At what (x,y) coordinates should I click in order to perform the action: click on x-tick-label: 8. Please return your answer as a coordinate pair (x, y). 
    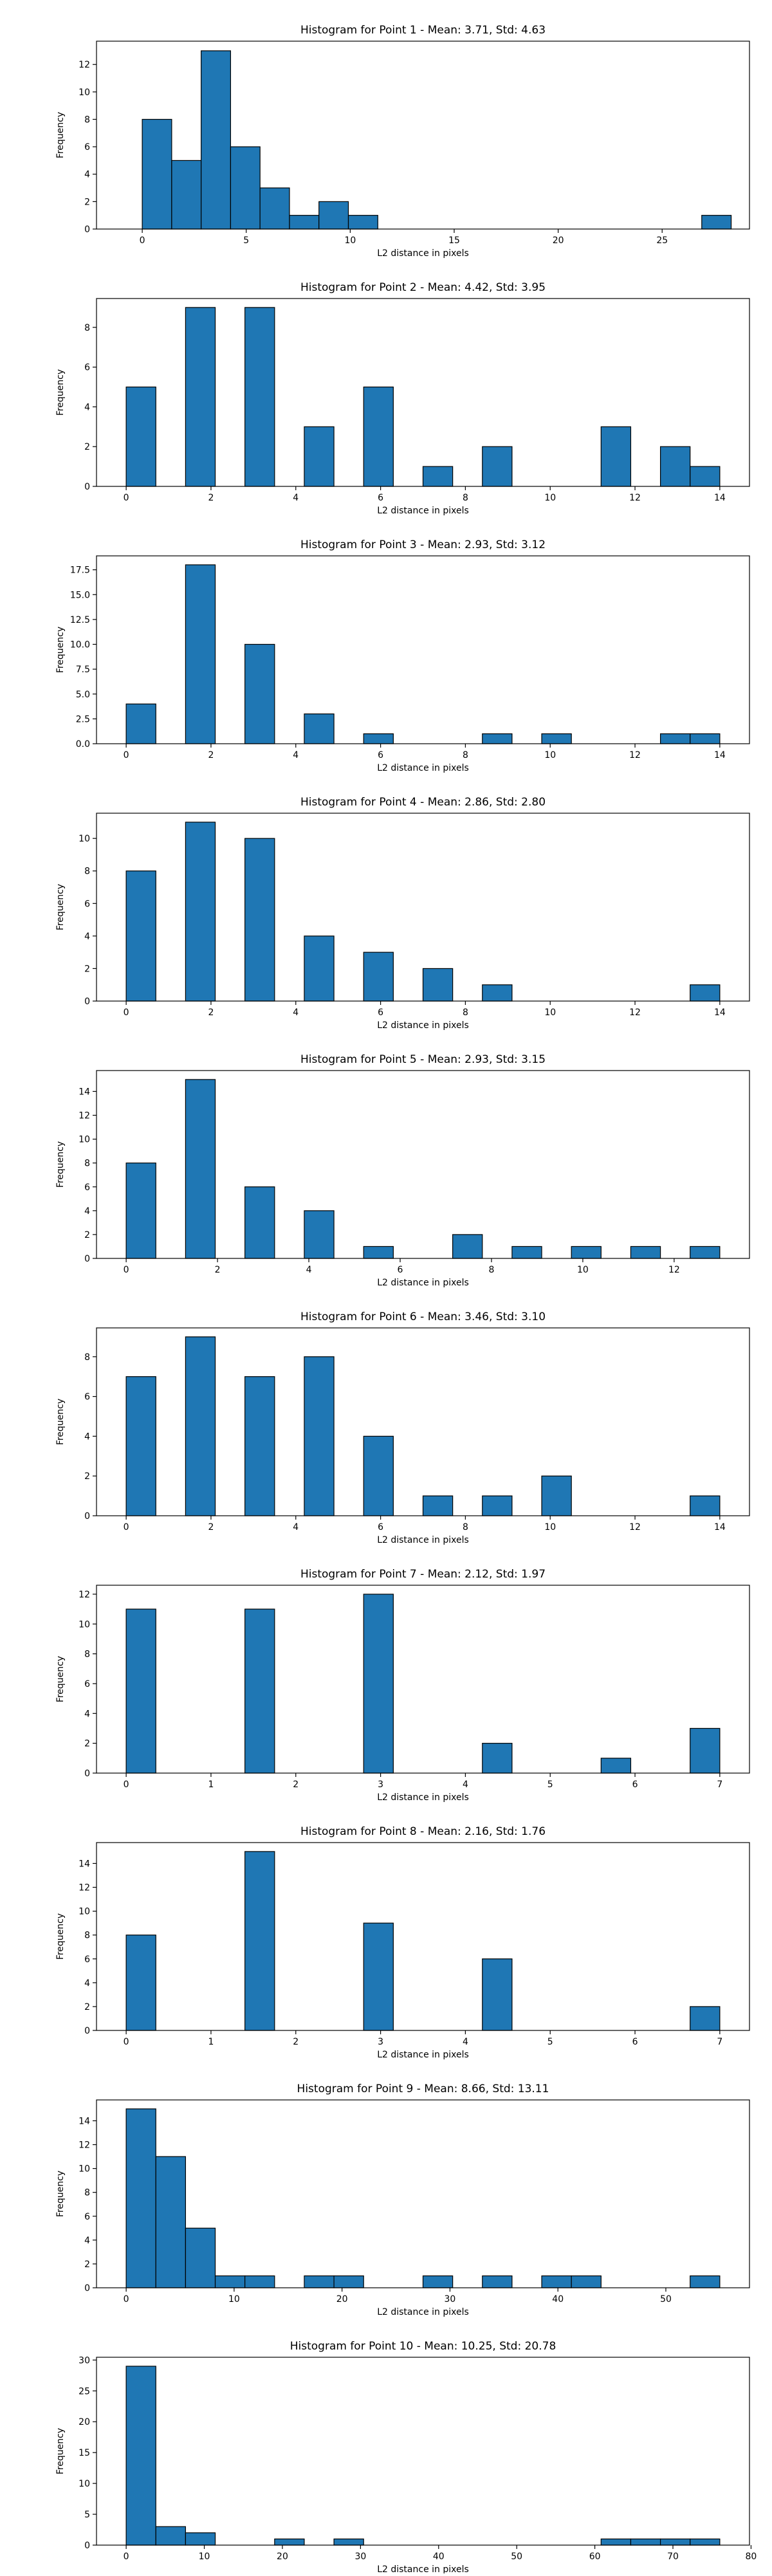
    Looking at the image, I should click on (492, 1270).